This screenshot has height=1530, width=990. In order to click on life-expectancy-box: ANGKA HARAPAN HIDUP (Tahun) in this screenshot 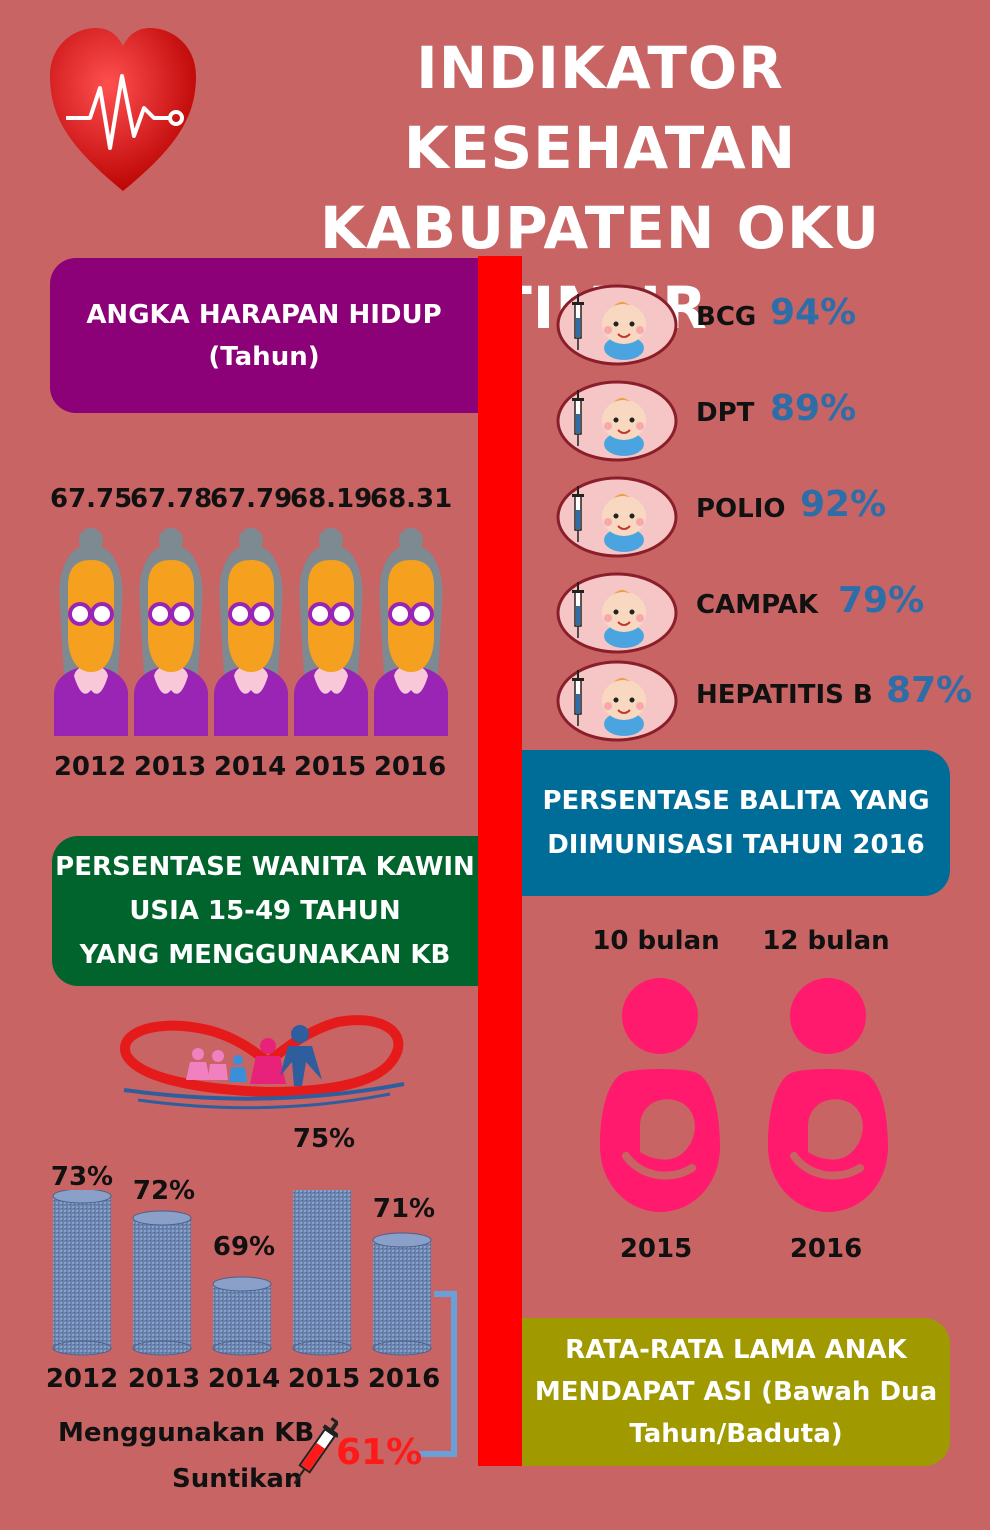, I will do `click(264, 335)`.